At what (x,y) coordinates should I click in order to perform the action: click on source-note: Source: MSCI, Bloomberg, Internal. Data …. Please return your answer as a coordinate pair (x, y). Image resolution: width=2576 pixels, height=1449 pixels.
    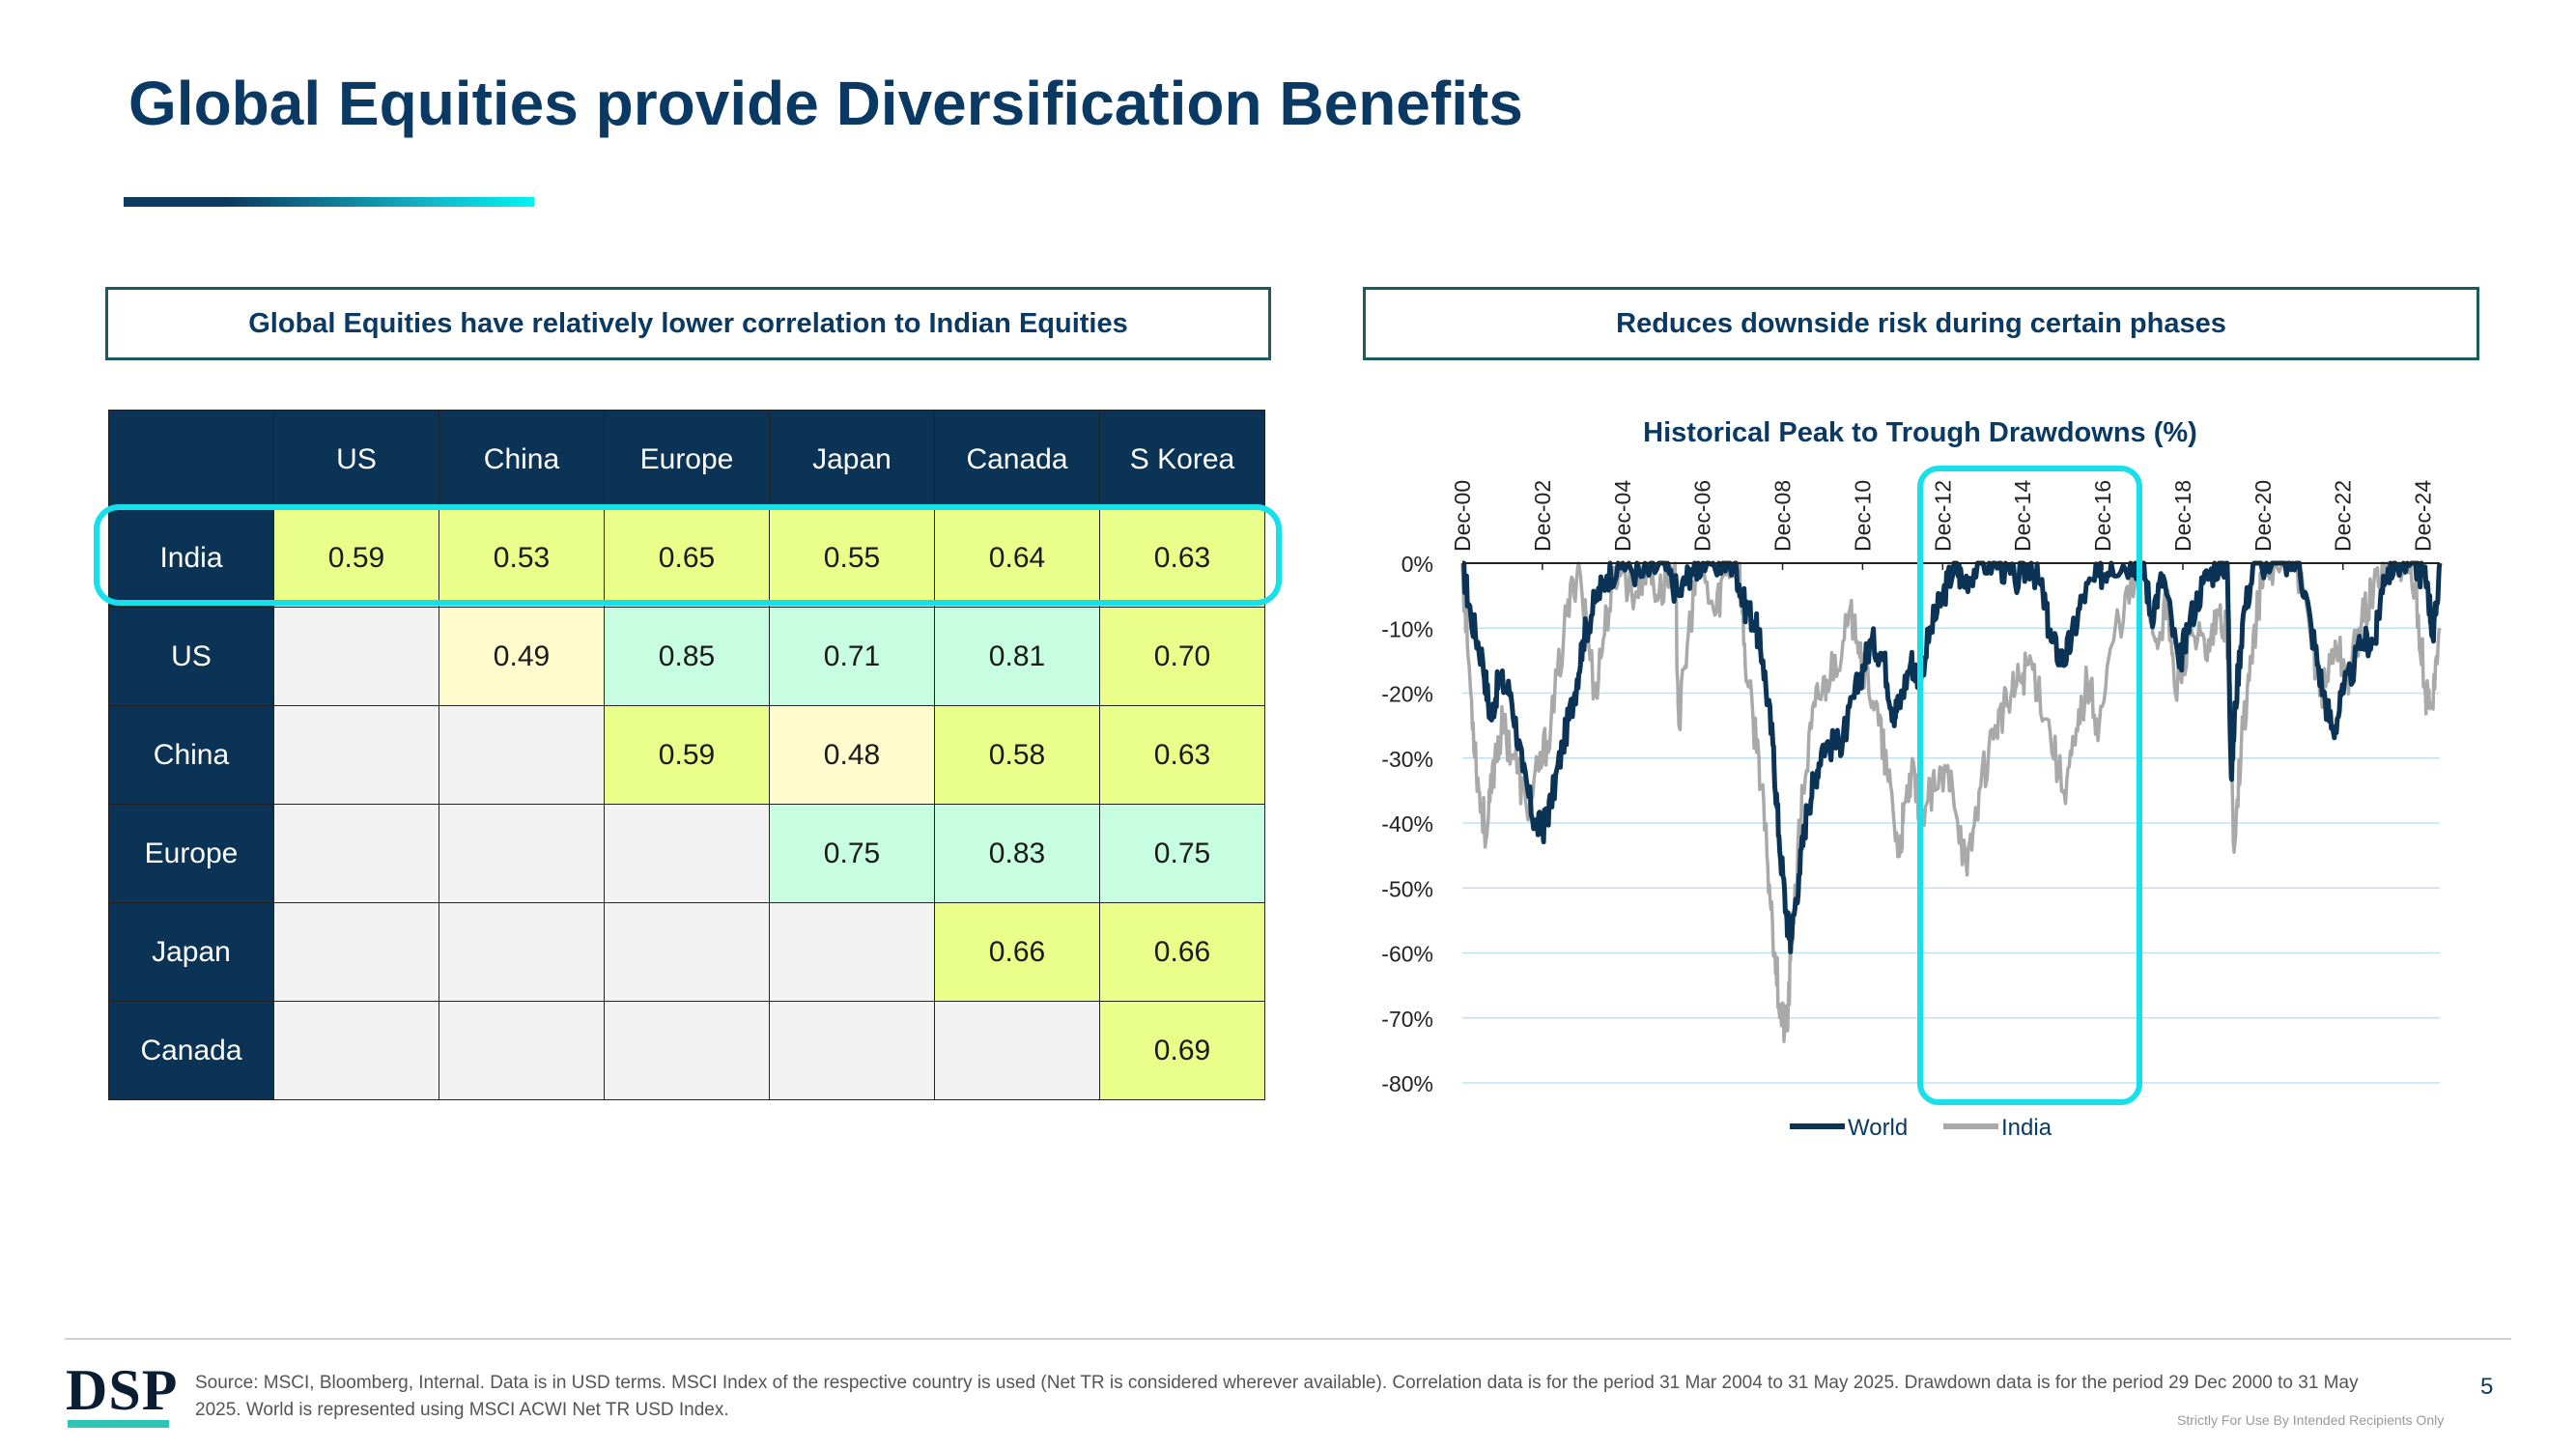
    Looking at the image, I should click on (1277, 1396).